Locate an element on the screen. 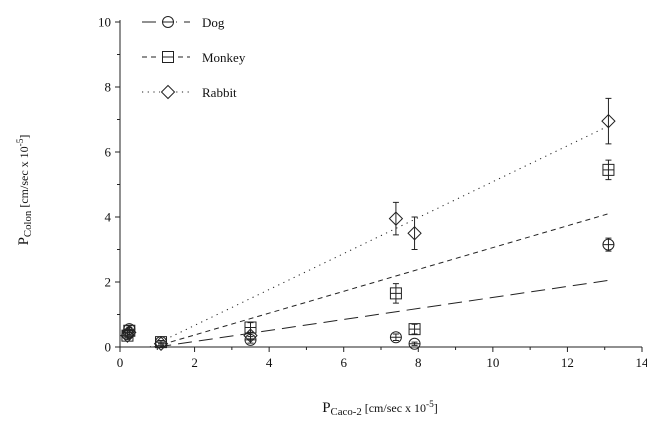 The image size is (647, 422). x-tick-label: 8 is located at coordinates (418, 362).